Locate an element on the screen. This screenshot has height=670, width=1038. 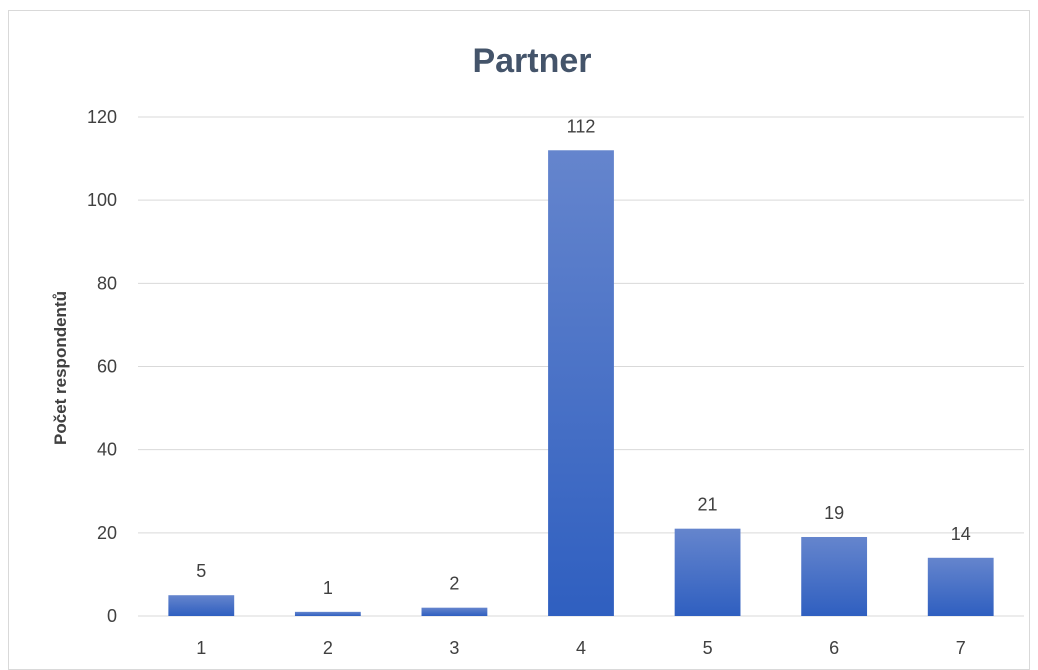
x-tick-label: 7 is located at coordinates (961, 648).